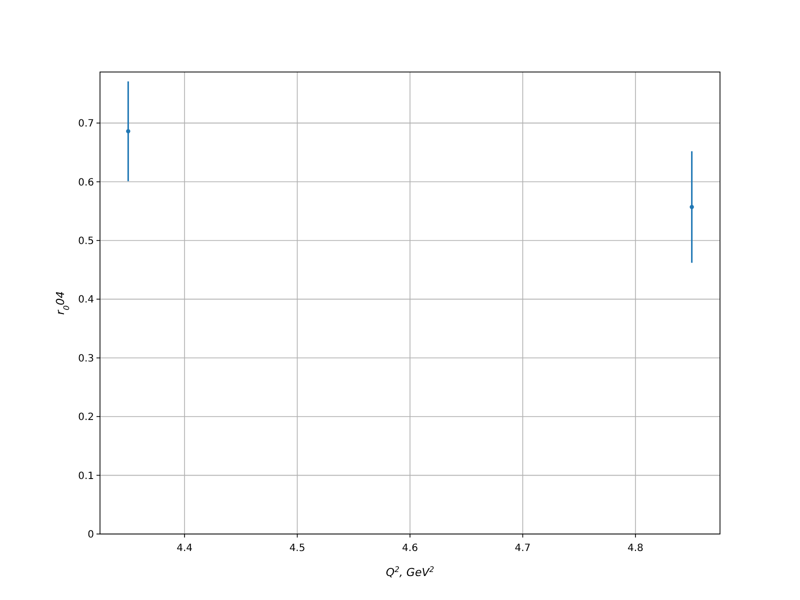 The image size is (800, 600). Describe the element at coordinates (86, 300) in the screenshot. I see `y-tick-label: 0.4` at that location.